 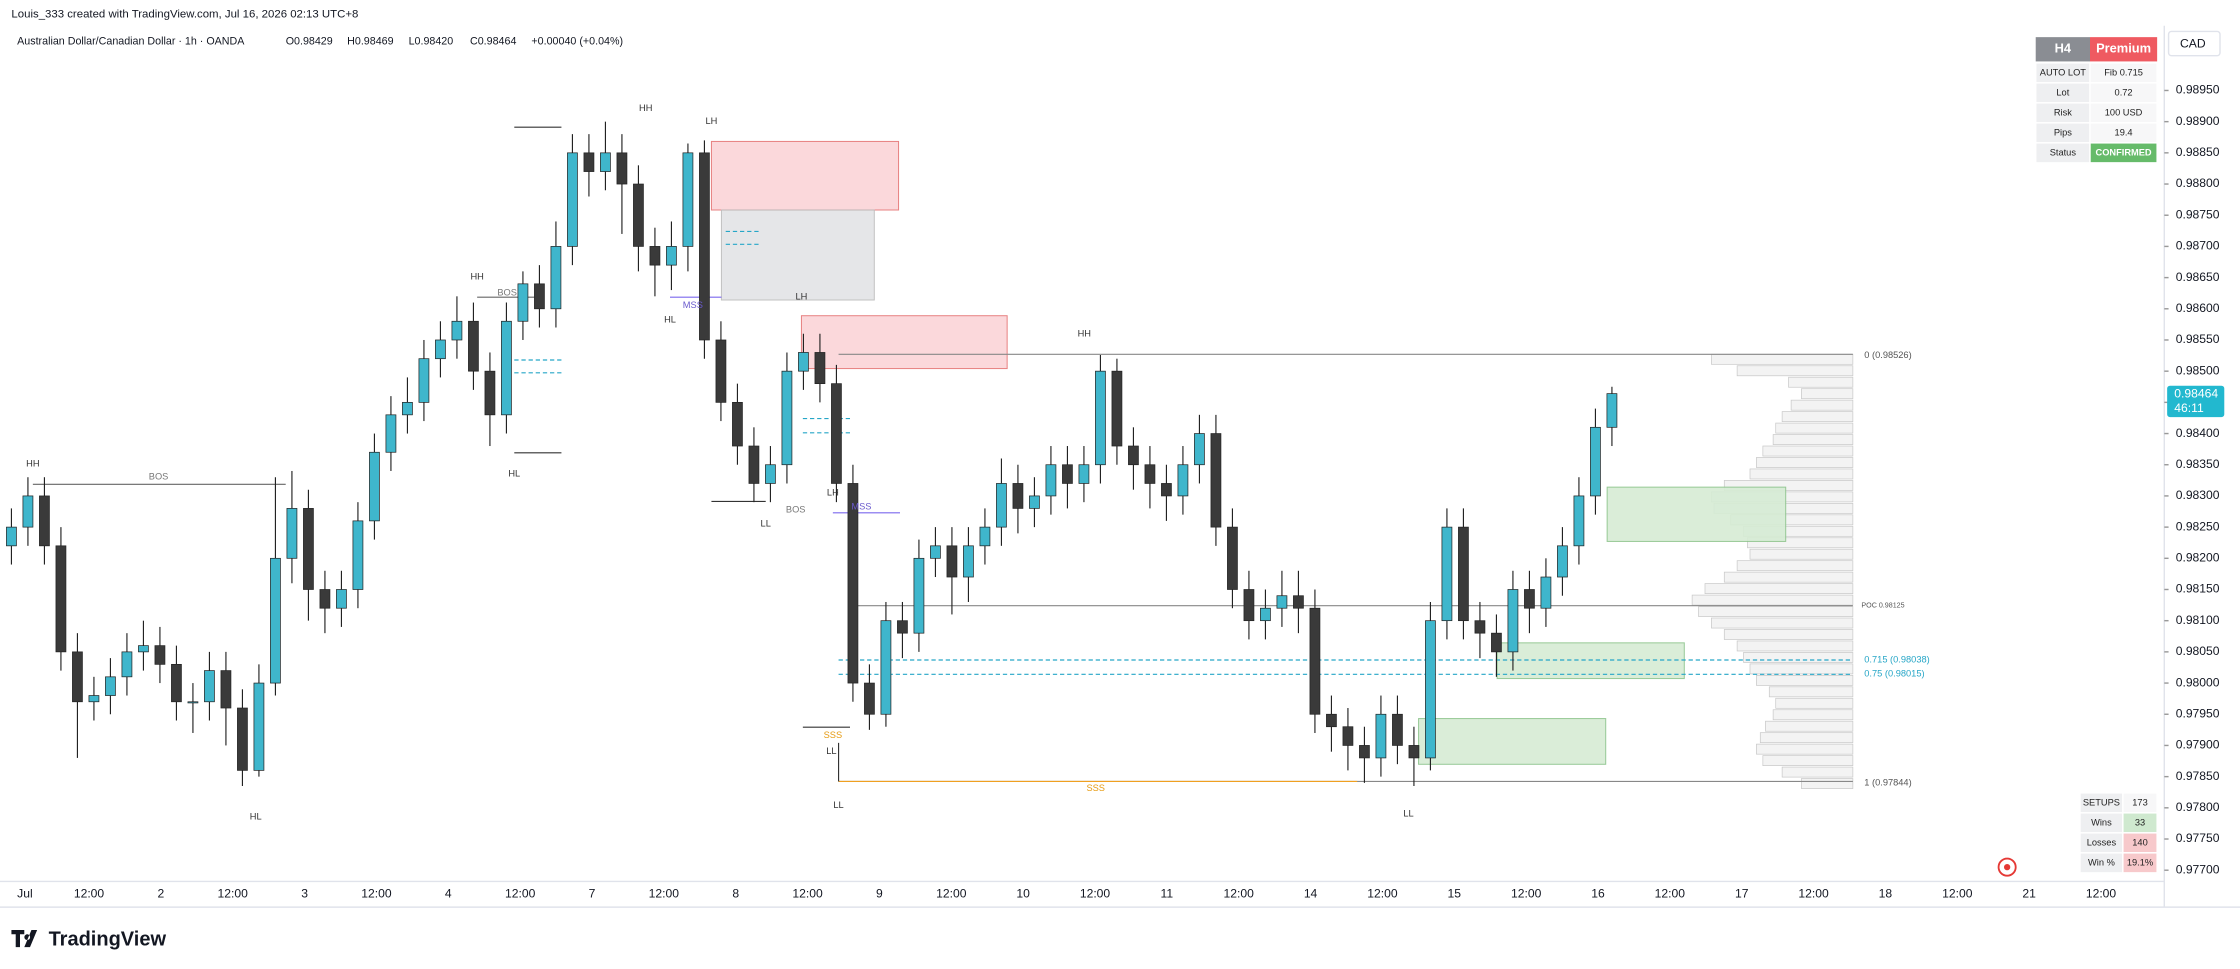 I want to click on structure-label: LH, so click(x=833, y=492).